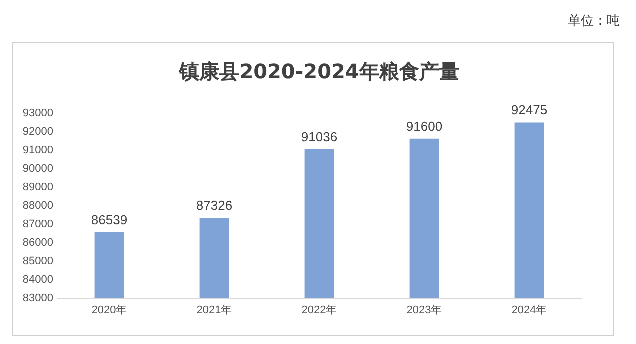 This screenshot has width=636, height=344. I want to click on x-tick-label: 2023年, so click(424, 310).